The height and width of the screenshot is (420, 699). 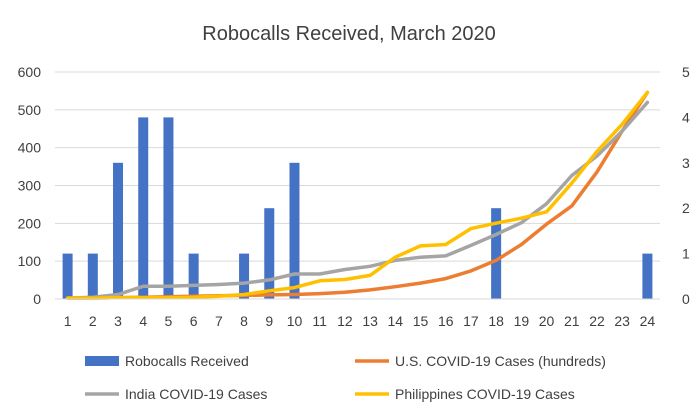 I want to click on x-tick-label: 22, so click(x=597, y=321).